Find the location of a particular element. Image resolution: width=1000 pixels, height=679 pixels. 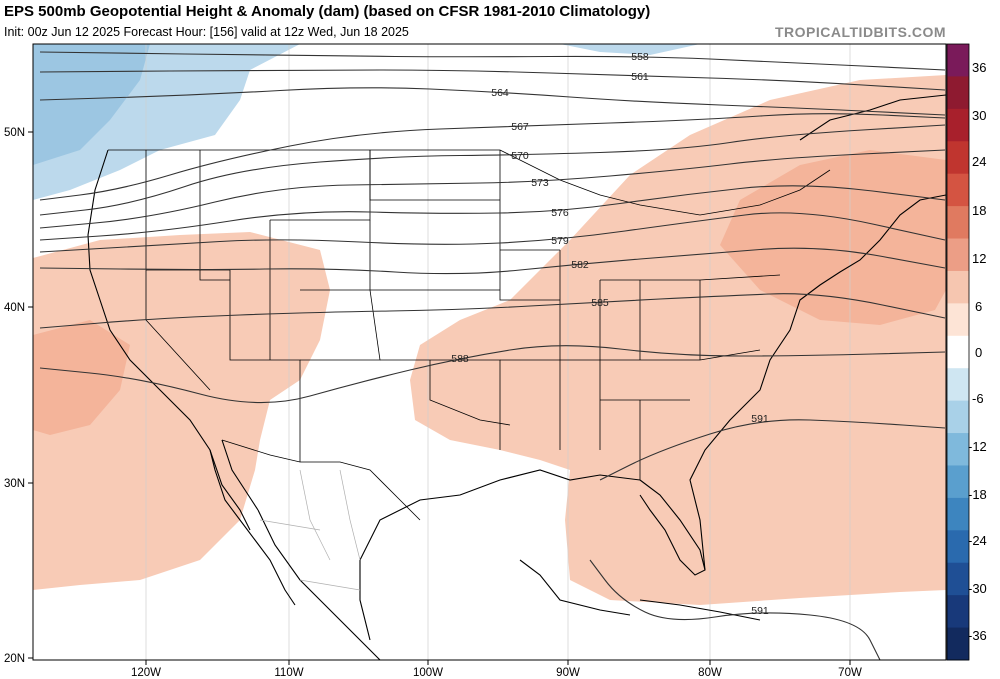

contour-label: 570 is located at coordinates (520, 156).